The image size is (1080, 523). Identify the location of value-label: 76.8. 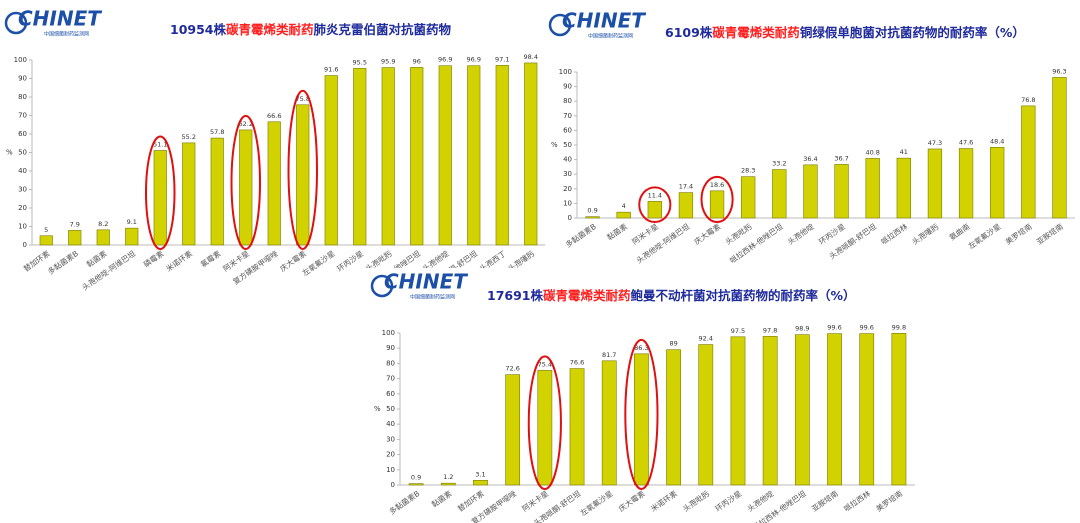
(1028, 100).